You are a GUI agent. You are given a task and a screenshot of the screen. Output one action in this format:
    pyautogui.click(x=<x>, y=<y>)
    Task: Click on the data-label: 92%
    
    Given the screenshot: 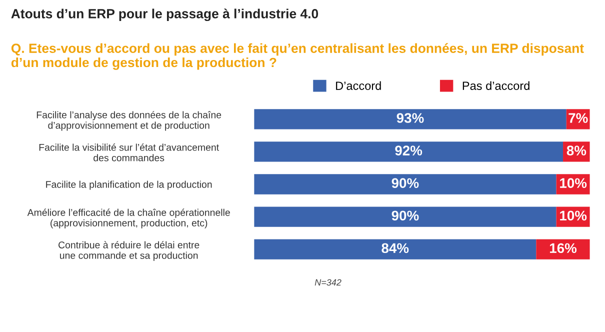 What is the action you would take?
    pyautogui.click(x=408, y=151)
    